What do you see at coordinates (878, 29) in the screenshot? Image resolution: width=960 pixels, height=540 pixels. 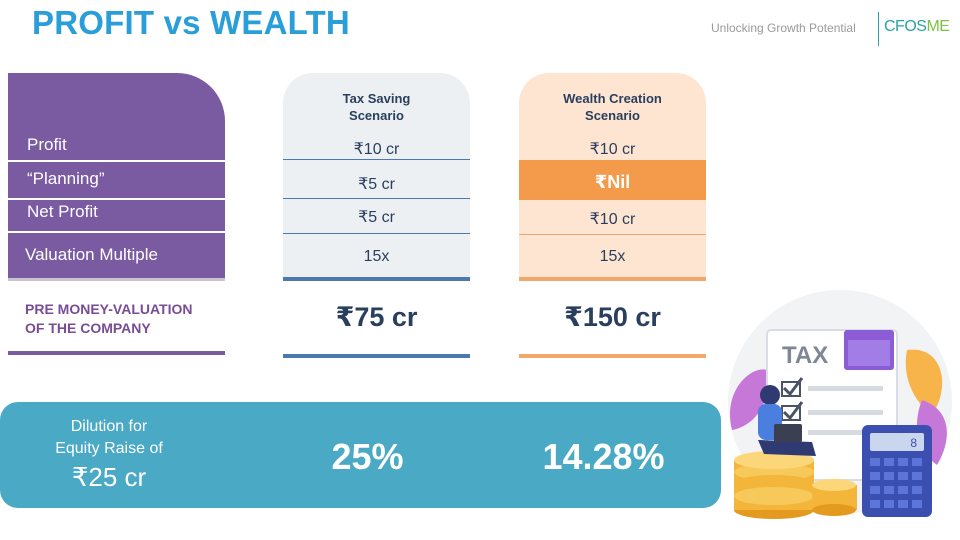 I see `logo-divider` at bounding box center [878, 29].